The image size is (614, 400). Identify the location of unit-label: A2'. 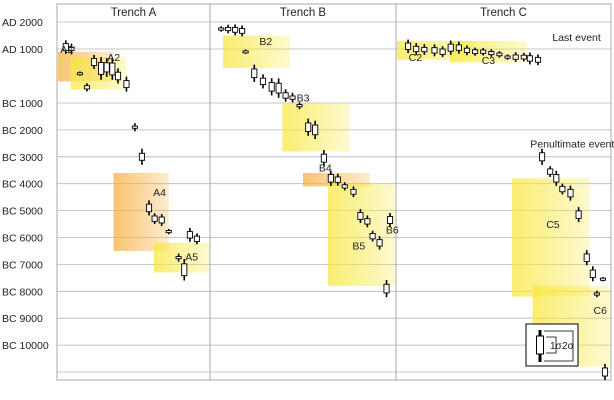
(67, 50).